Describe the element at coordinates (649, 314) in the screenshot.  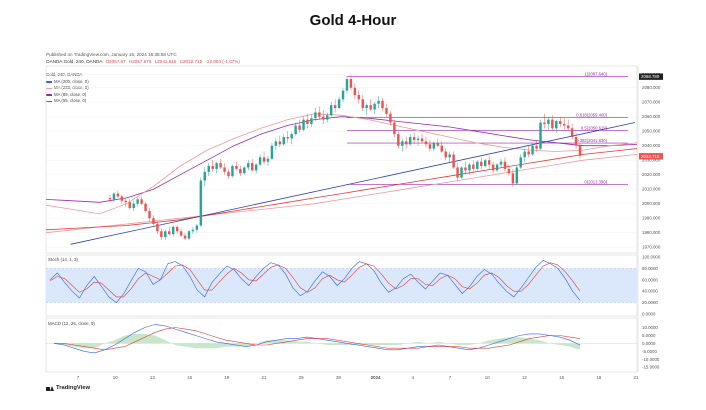
I see `stoch-tick-label: 0.0000` at that location.